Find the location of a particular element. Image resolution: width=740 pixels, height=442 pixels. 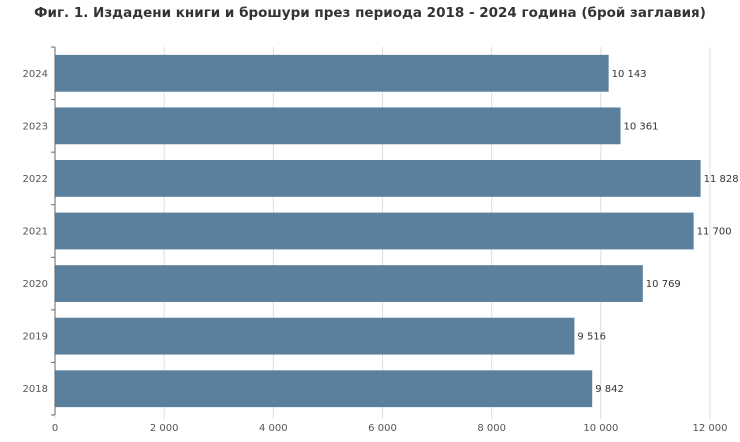

y-category-label: 2018 is located at coordinates (35, 389).